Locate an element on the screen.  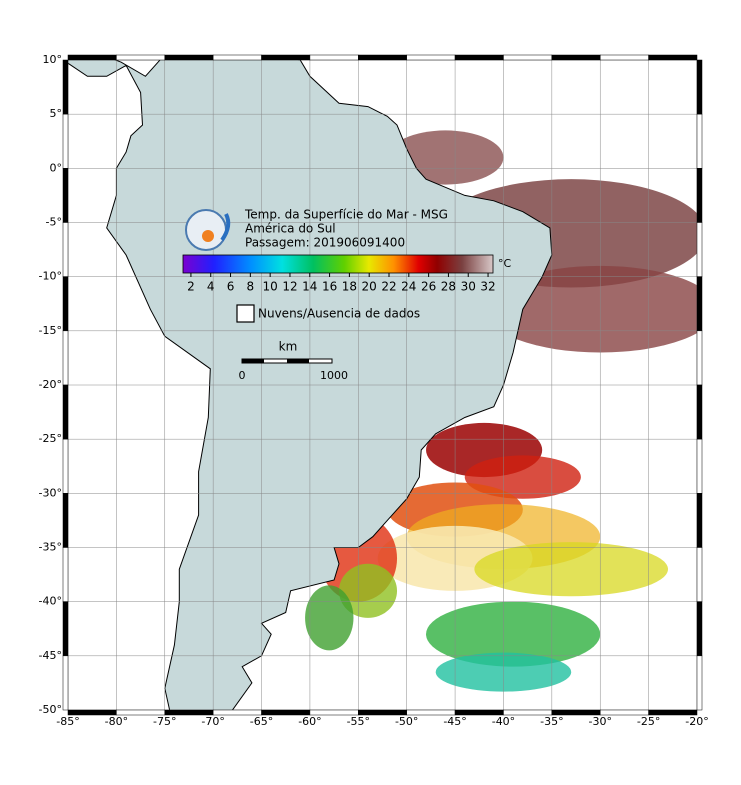
scale-start: 0 is located at coordinates (242, 375).